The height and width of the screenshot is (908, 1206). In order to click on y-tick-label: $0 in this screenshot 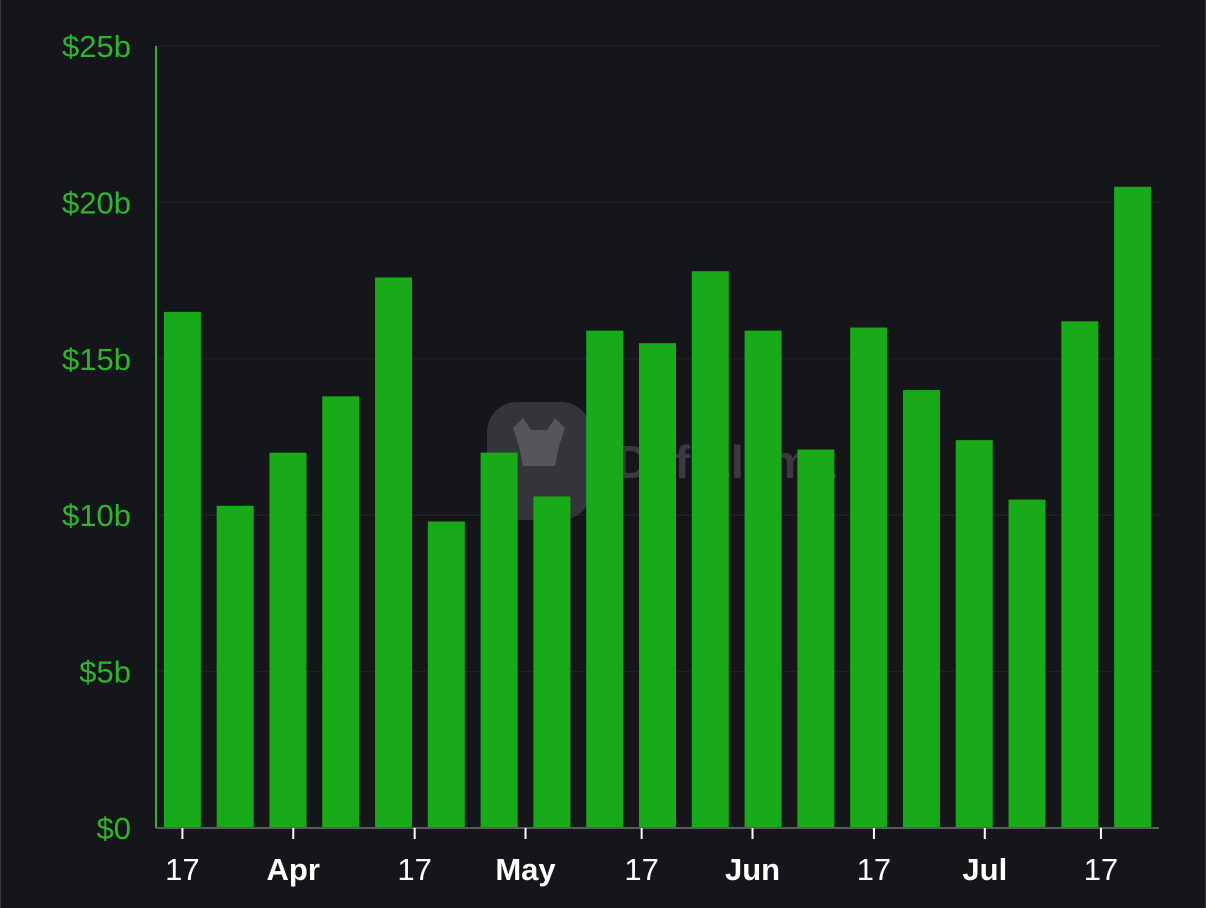, I will do `click(114, 828)`.